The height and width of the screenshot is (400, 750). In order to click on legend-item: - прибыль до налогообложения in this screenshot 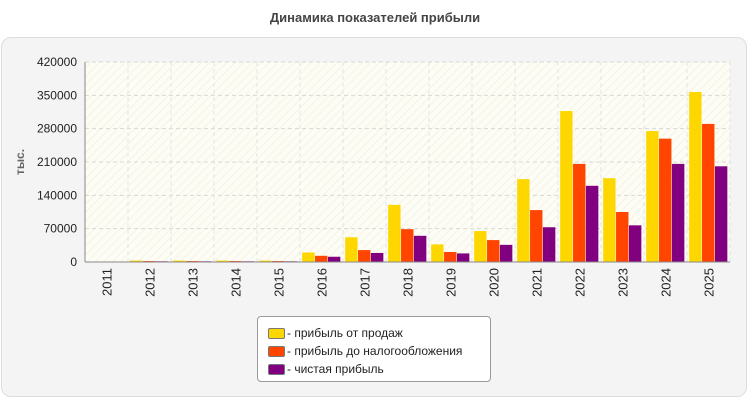, I will do `click(379, 351)`.